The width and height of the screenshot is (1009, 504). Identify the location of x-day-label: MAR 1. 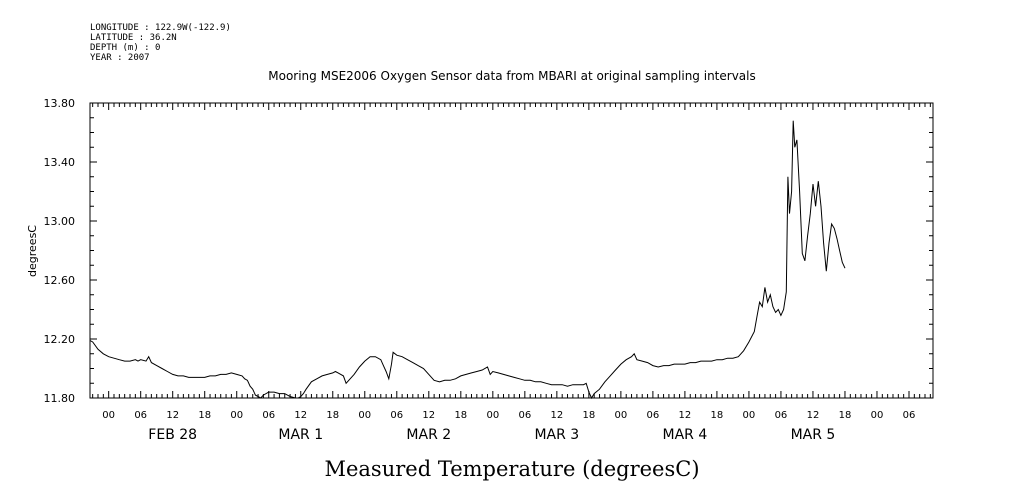
(300, 435).